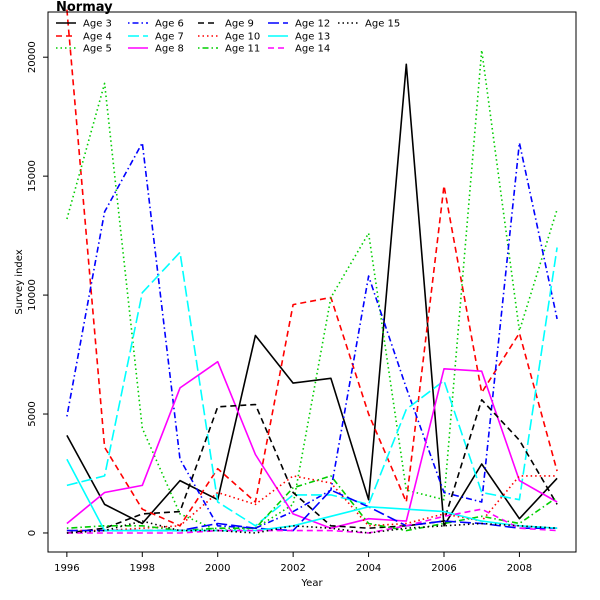 This screenshot has width=600, height=600. I want to click on y-tick-label: 15000, so click(32, 176).